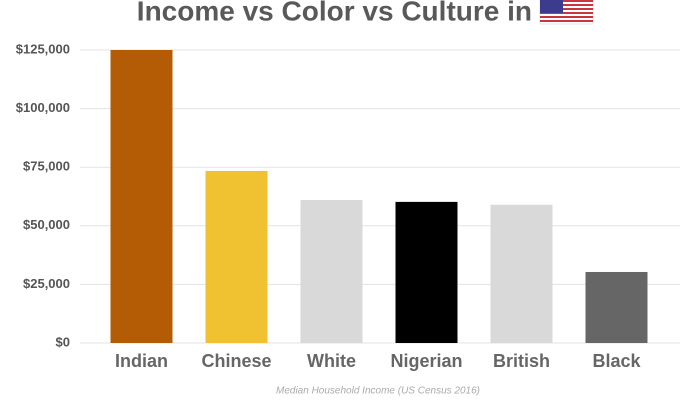  Describe the element at coordinates (331, 361) in the screenshot. I see `x-tick-label: White` at that location.